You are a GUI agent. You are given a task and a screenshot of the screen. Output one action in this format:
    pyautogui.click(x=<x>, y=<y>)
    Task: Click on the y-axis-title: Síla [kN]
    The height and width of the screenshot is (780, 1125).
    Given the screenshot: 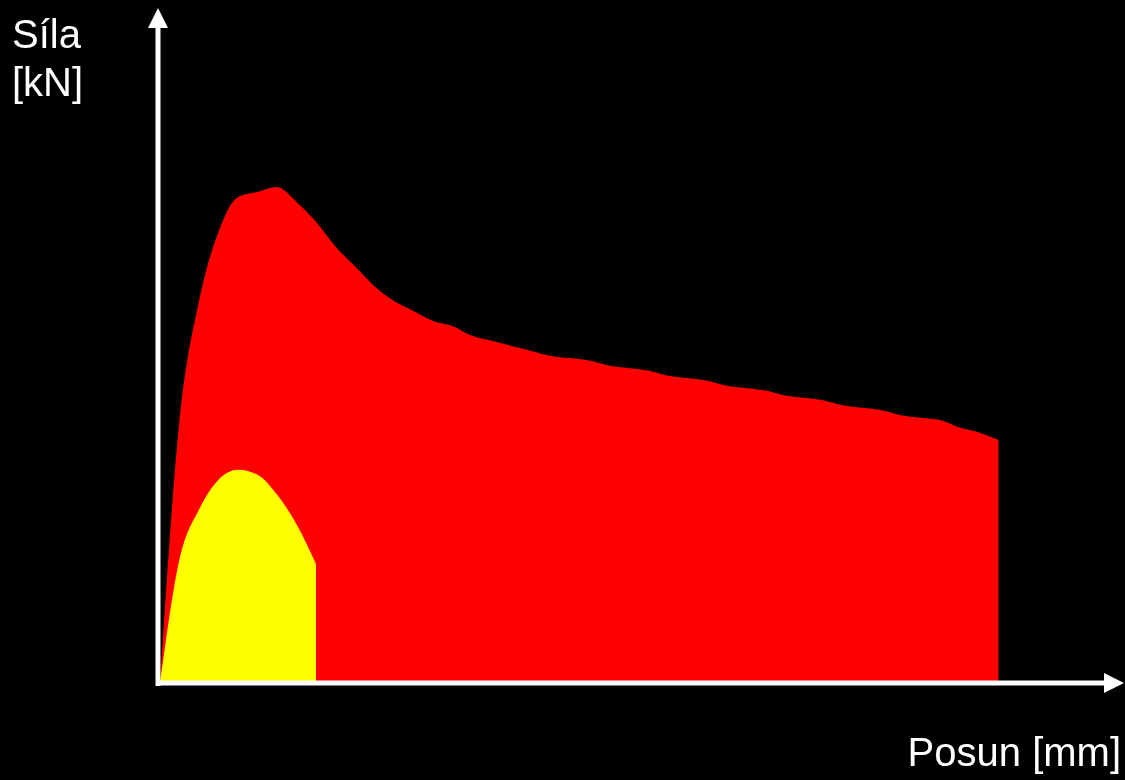 What is the action you would take?
    pyautogui.click(x=48, y=58)
    